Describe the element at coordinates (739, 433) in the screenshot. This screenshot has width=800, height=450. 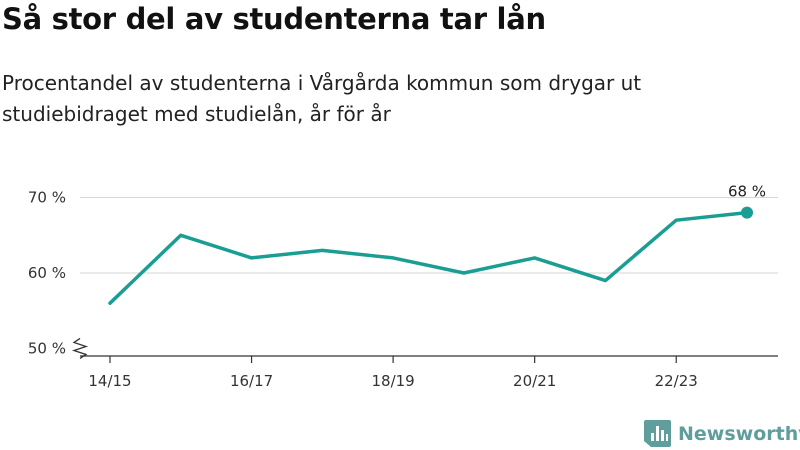
I see `brand-name: Newsworthy` at that location.